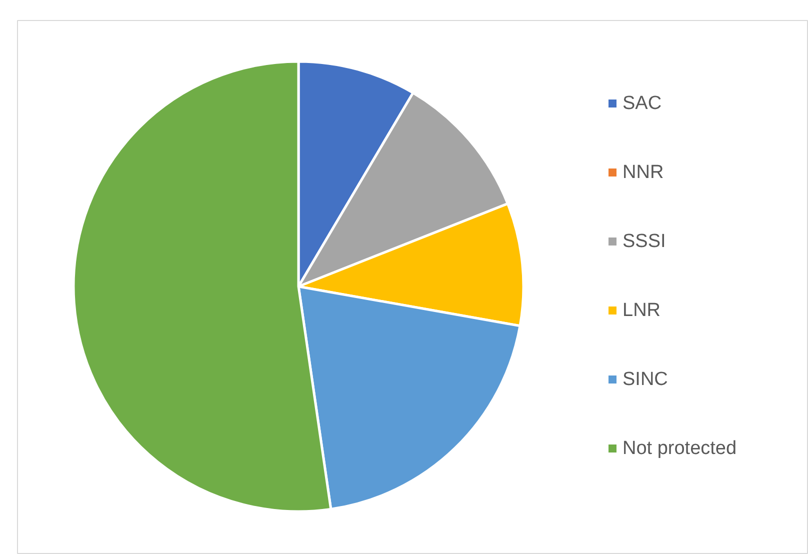 The width and height of the screenshot is (808, 554). What do you see at coordinates (641, 310) in the screenshot?
I see `legend-label: LNR` at bounding box center [641, 310].